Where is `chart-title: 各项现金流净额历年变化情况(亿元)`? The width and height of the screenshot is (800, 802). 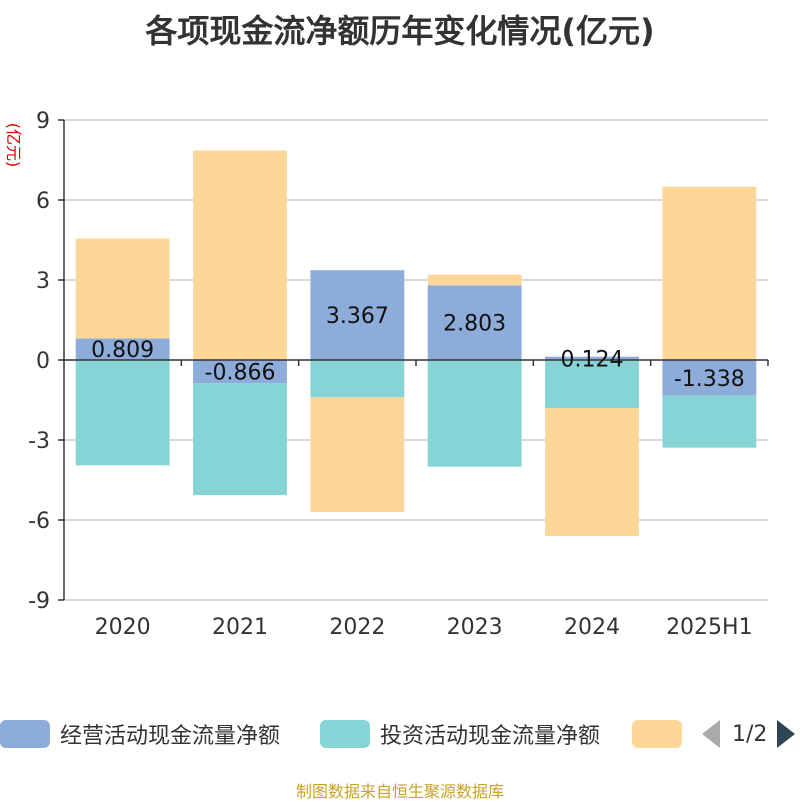 chart-title: 各项现金流净额历年变化情况(亿元) is located at coordinates (400, 31).